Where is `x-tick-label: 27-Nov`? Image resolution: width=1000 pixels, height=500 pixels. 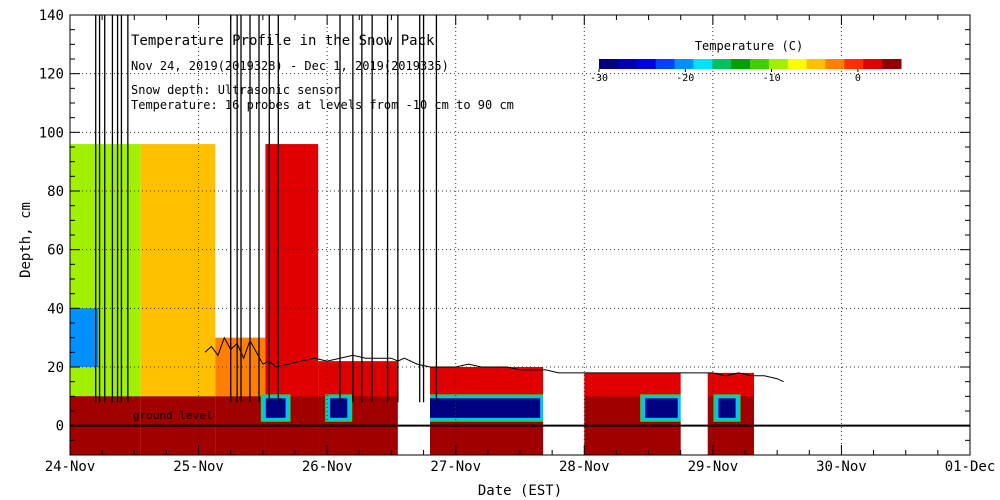
x-tick-label: 27-Nov is located at coordinates (455, 467).